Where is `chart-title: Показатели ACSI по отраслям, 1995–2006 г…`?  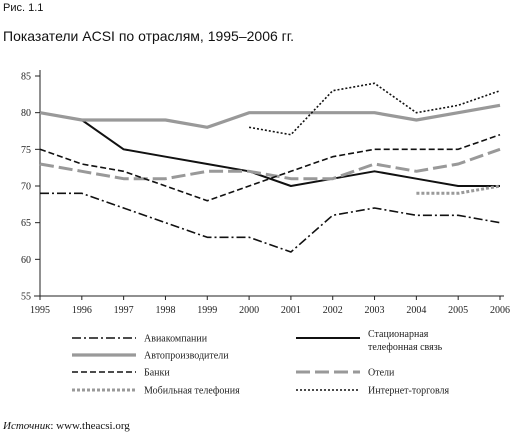
chart-title: Показатели ACSI по отраслям, 1995–2006 г… is located at coordinates (149, 36).